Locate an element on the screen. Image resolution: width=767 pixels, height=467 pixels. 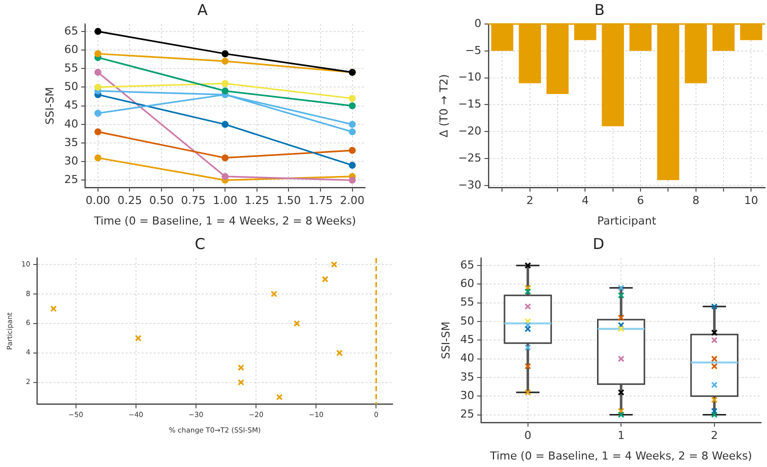
x-tick-label: 8 is located at coordinates (696, 201).